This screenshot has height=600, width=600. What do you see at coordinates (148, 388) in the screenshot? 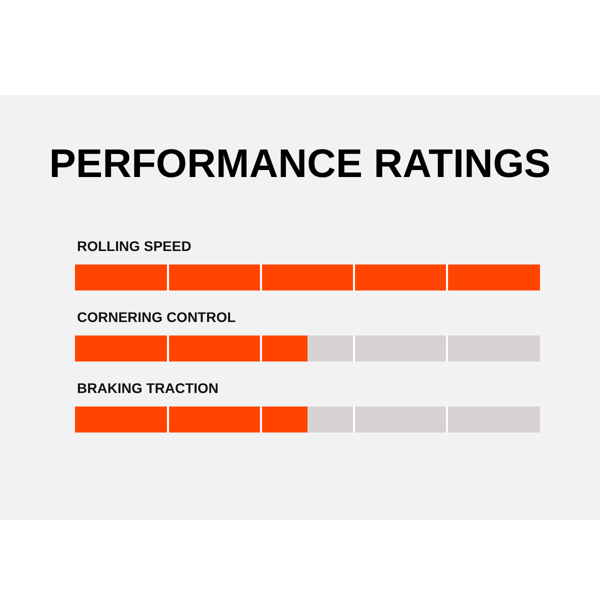
I see `y-tick-label: BRAKING TRACTION` at bounding box center [148, 388].